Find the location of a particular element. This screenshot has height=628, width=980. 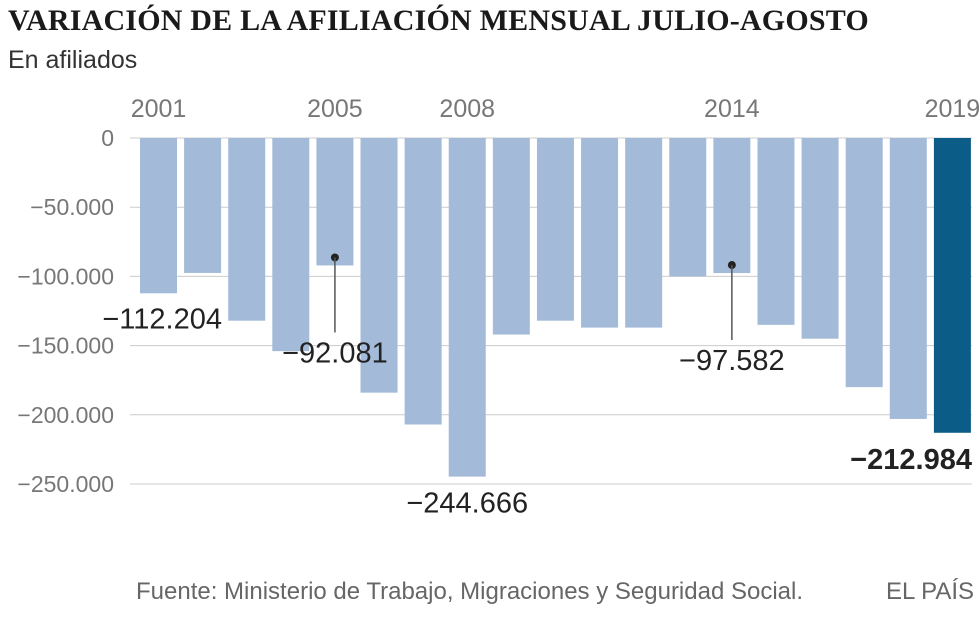

x-tick-label: 2014 is located at coordinates (732, 109).